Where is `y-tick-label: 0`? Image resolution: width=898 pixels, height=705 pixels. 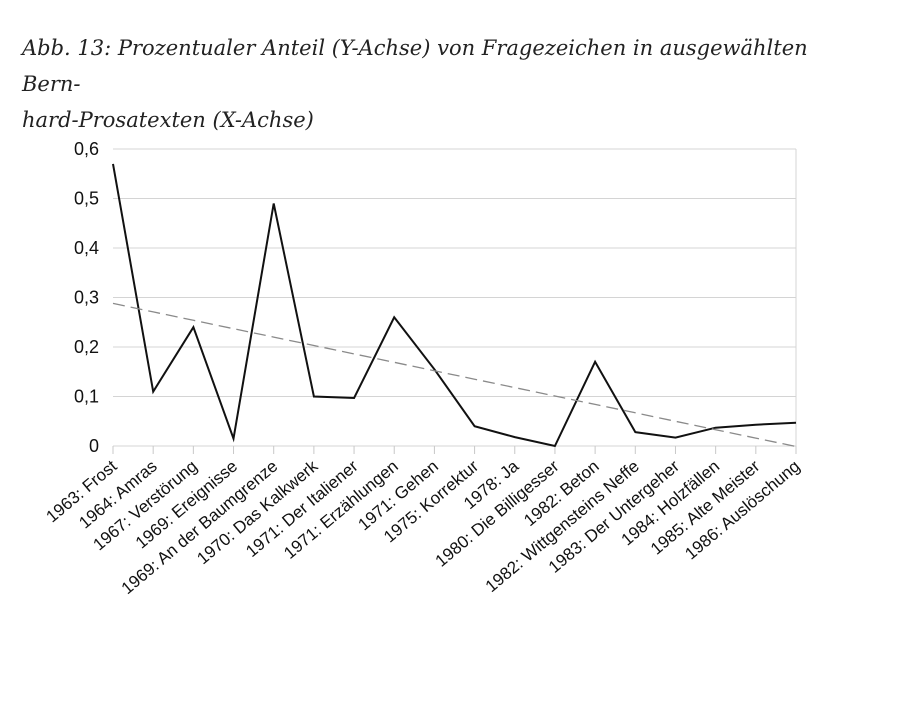
y-tick-label: 0 is located at coordinates (94, 446).